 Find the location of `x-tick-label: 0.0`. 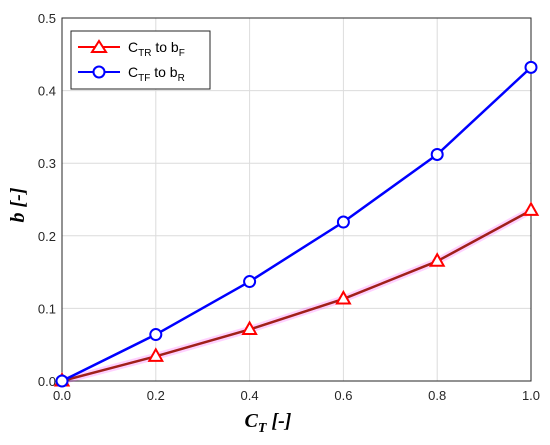

x-tick-label: 0.0 is located at coordinates (62, 395).